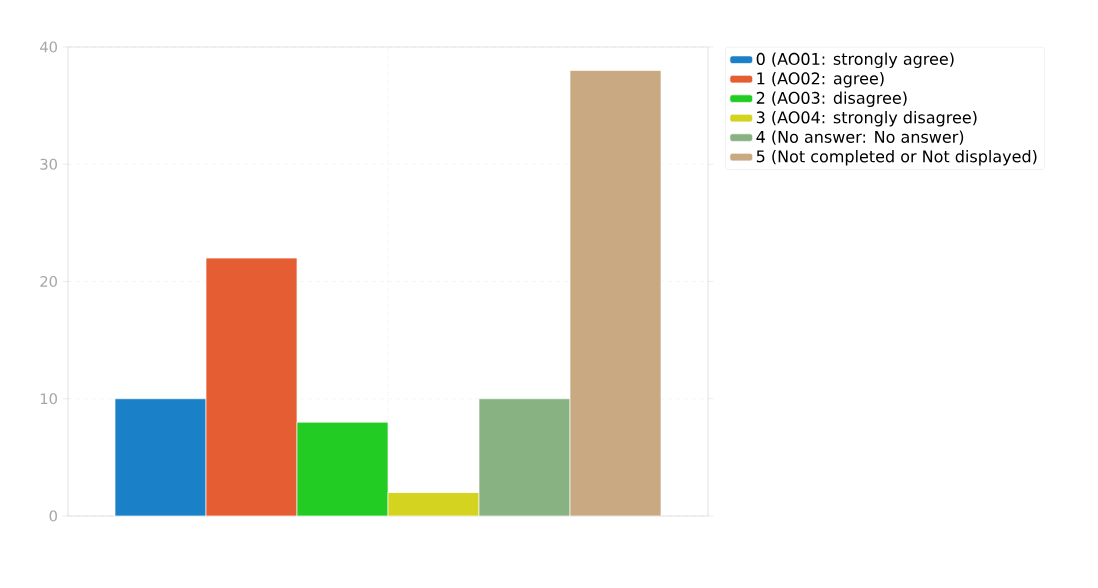 The image size is (1098, 588). I want to click on legend-label: 4 (No answer: No answer), so click(860, 137).